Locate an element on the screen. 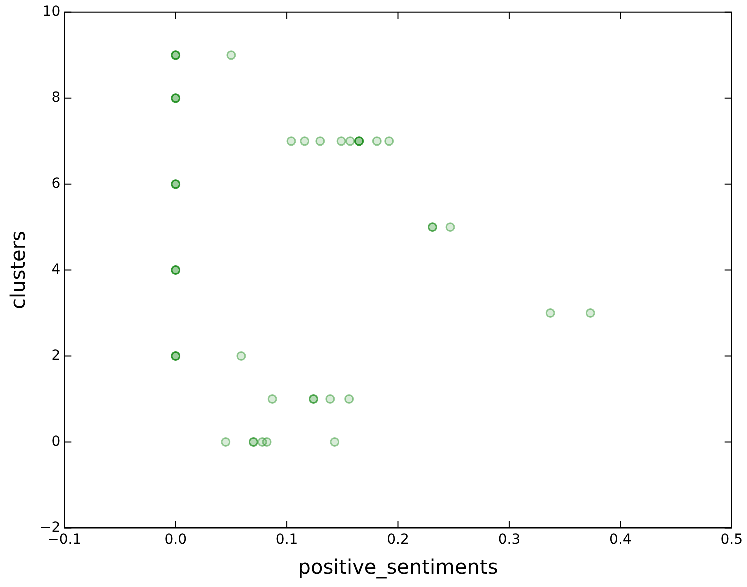  y-tick-label: 10 is located at coordinates (51, 12).